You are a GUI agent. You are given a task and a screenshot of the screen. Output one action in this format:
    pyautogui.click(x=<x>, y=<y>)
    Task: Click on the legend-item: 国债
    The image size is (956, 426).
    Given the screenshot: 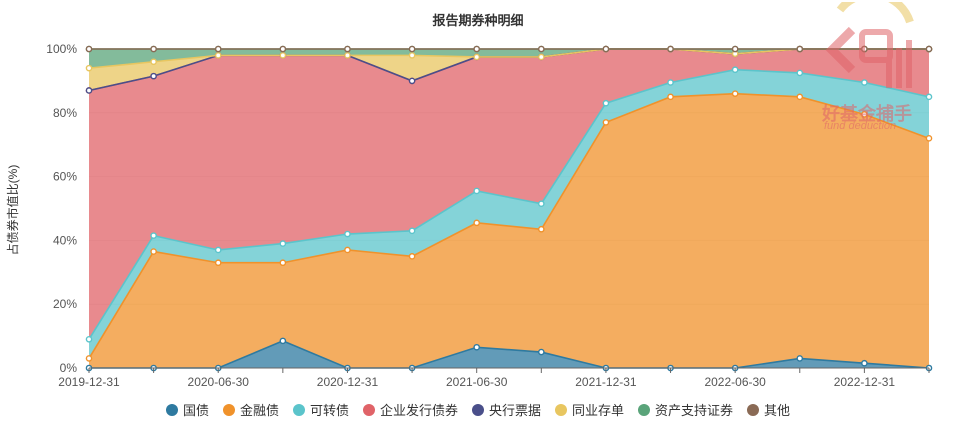 What is the action you would take?
    pyautogui.click(x=187, y=409)
    